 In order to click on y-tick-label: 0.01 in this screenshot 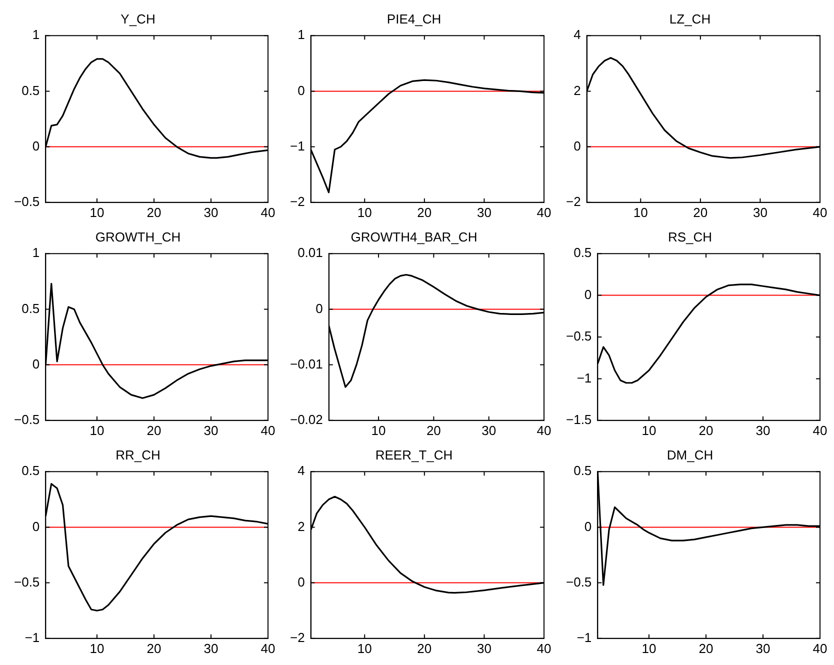, I will do `click(310, 252)`.